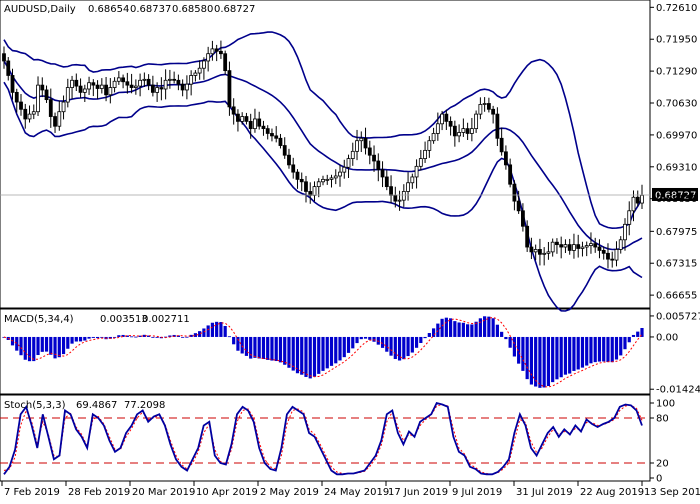  What do you see at coordinates (676, 8) in the screenshot?
I see `price-tick-label: 0.72610` at bounding box center [676, 8].